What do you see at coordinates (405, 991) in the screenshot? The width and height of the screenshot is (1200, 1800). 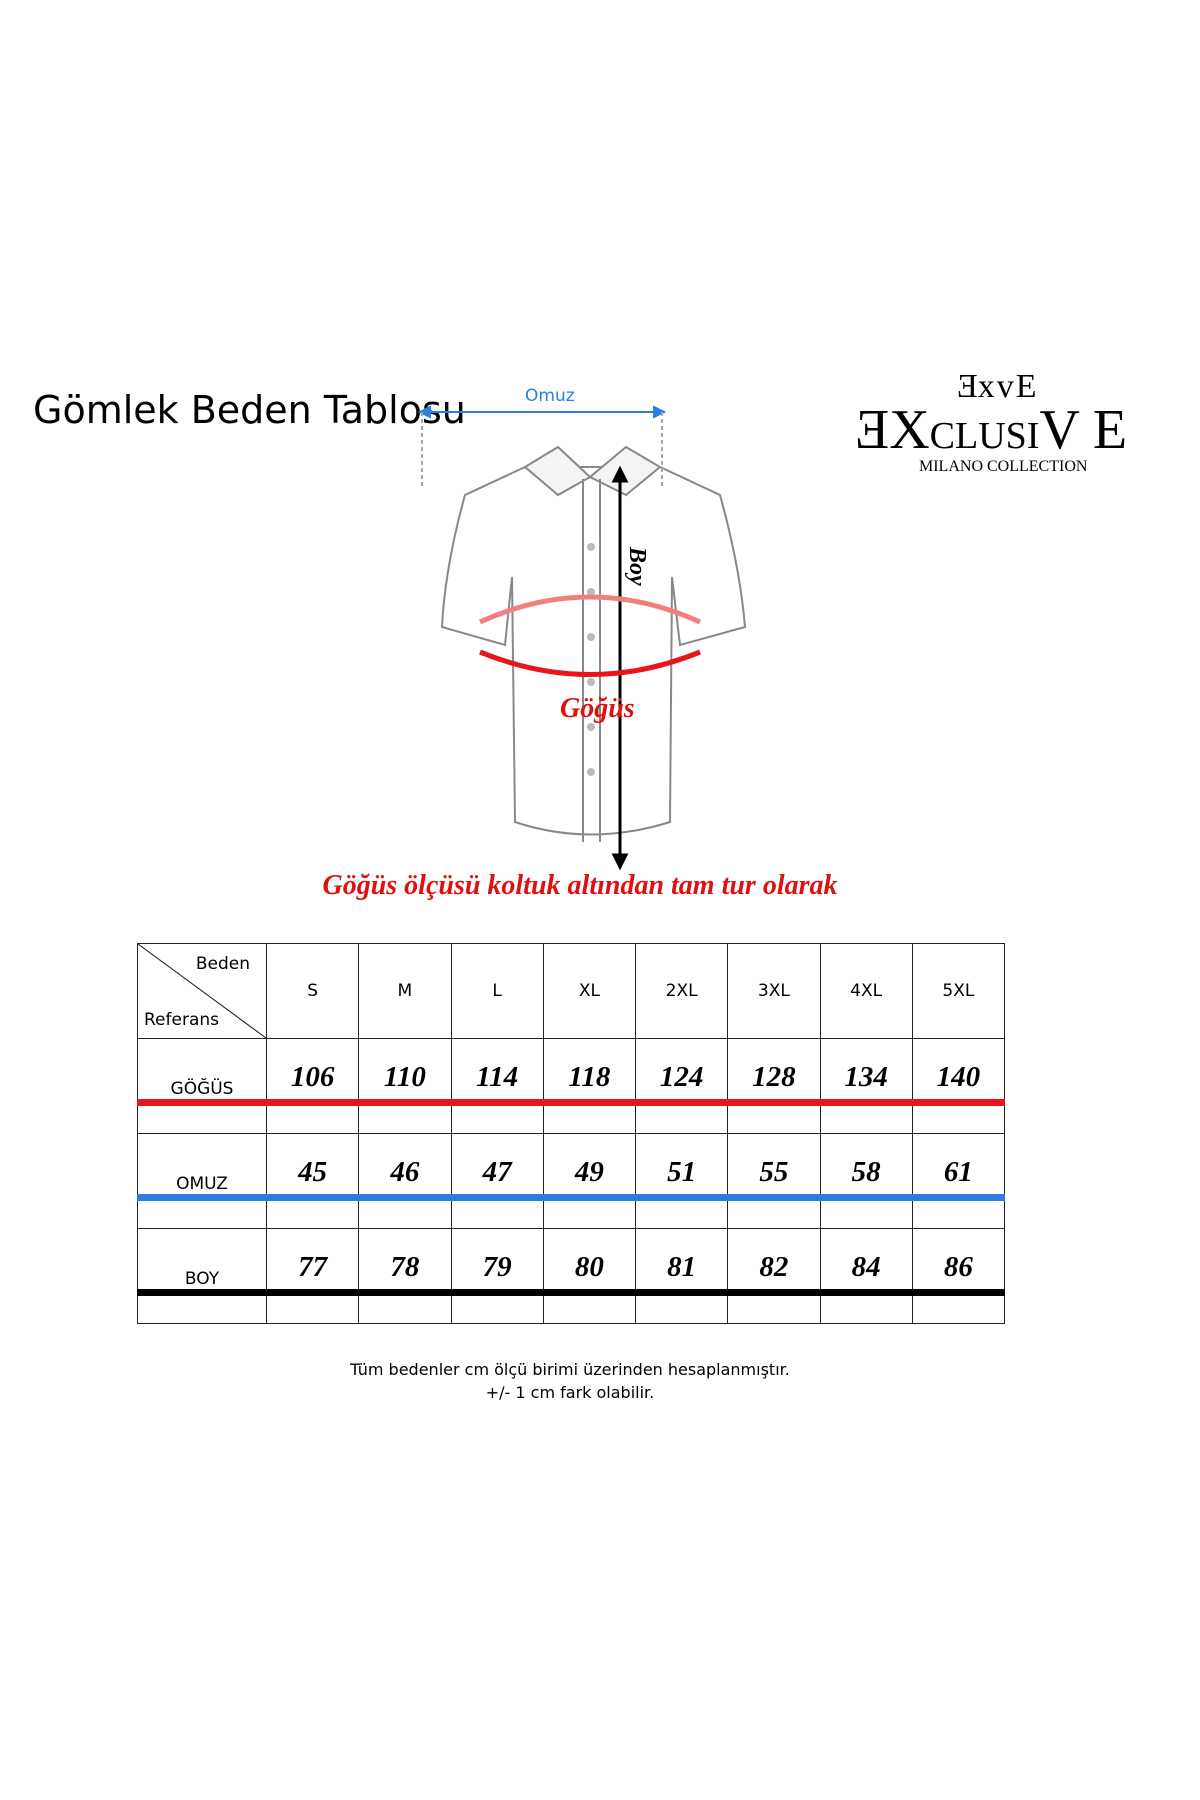 I see `size-header: M` at bounding box center [405, 991].